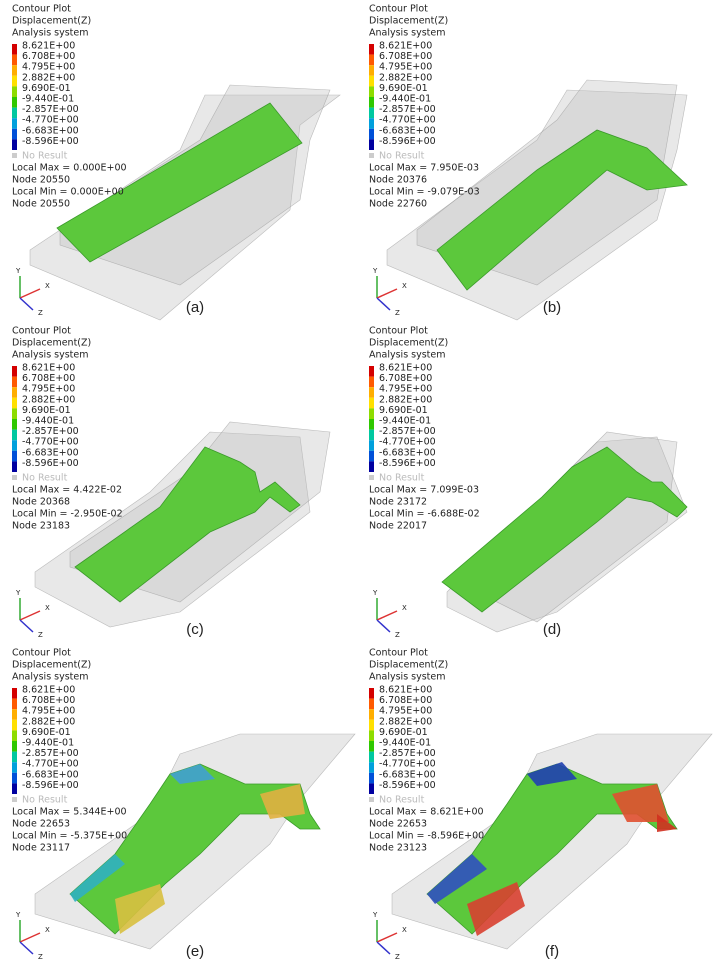  I want to click on stat-line: Local Max = 5.344E+00, so click(69, 812).